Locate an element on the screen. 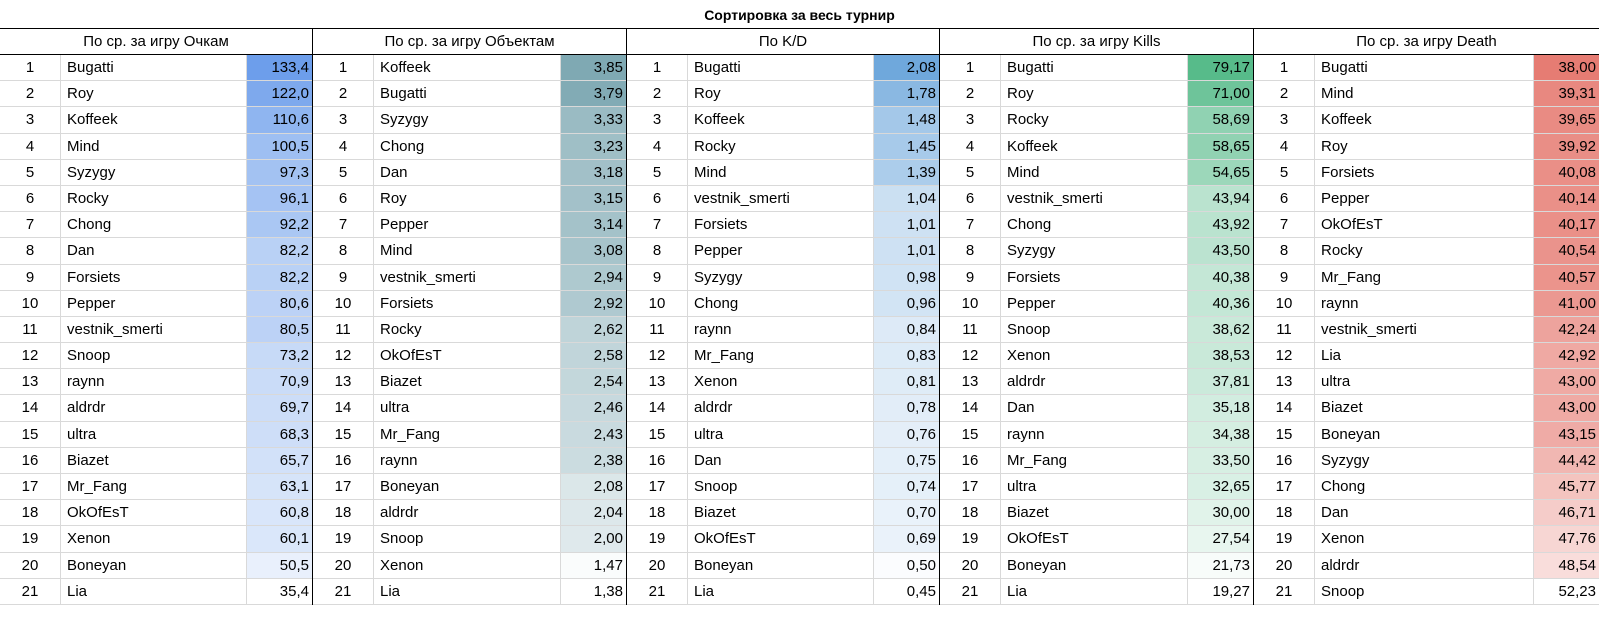 This screenshot has height=620, width=1599. value-cell: 3,14 is located at coordinates (593, 225).